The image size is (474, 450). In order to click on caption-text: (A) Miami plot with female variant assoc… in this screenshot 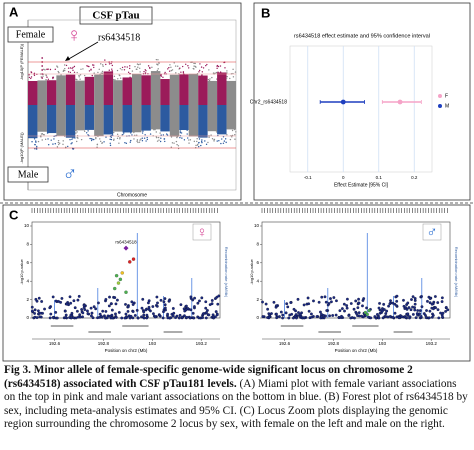, I will do `click(236, 404)`.